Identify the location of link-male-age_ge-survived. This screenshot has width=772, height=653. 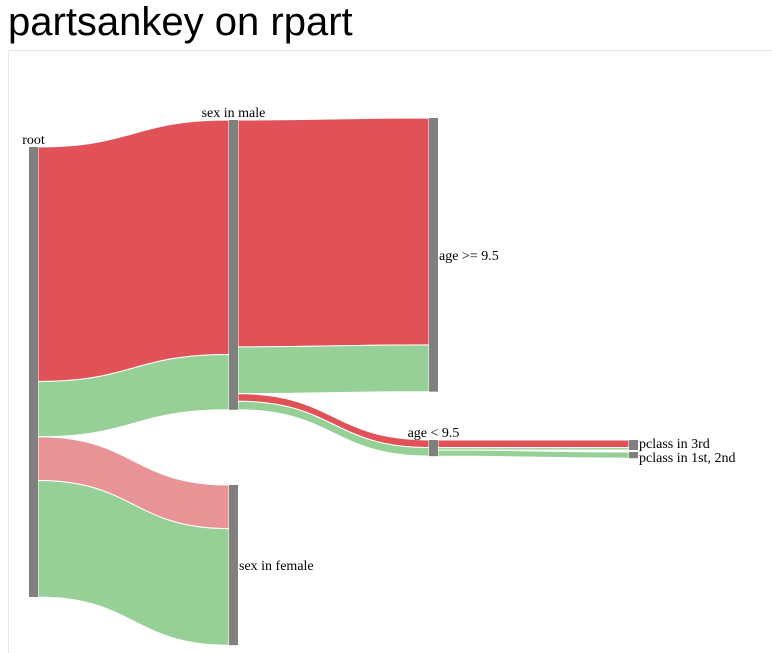
(333, 369).